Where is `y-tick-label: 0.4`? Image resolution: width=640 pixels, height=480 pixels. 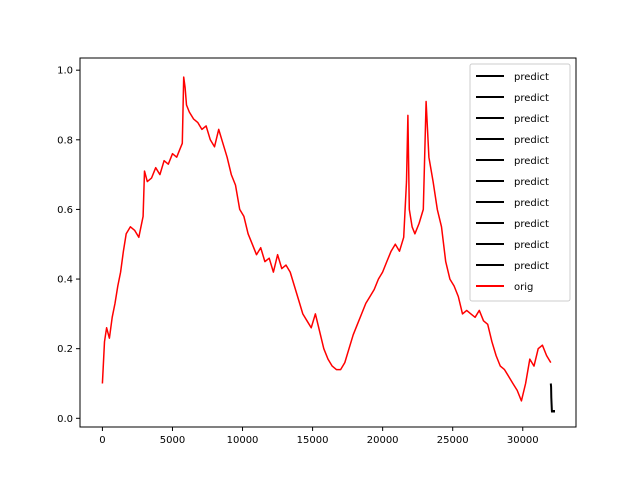 y-tick-label: 0.4 is located at coordinates (65, 280).